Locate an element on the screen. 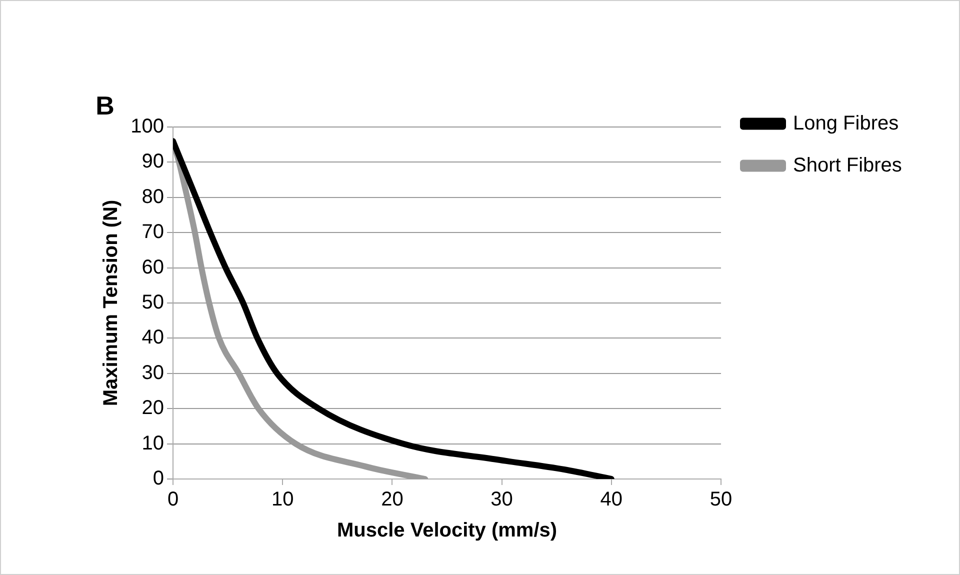 Image resolution: width=960 pixels, height=575 pixels. x-tick-label: 20 is located at coordinates (392, 499).